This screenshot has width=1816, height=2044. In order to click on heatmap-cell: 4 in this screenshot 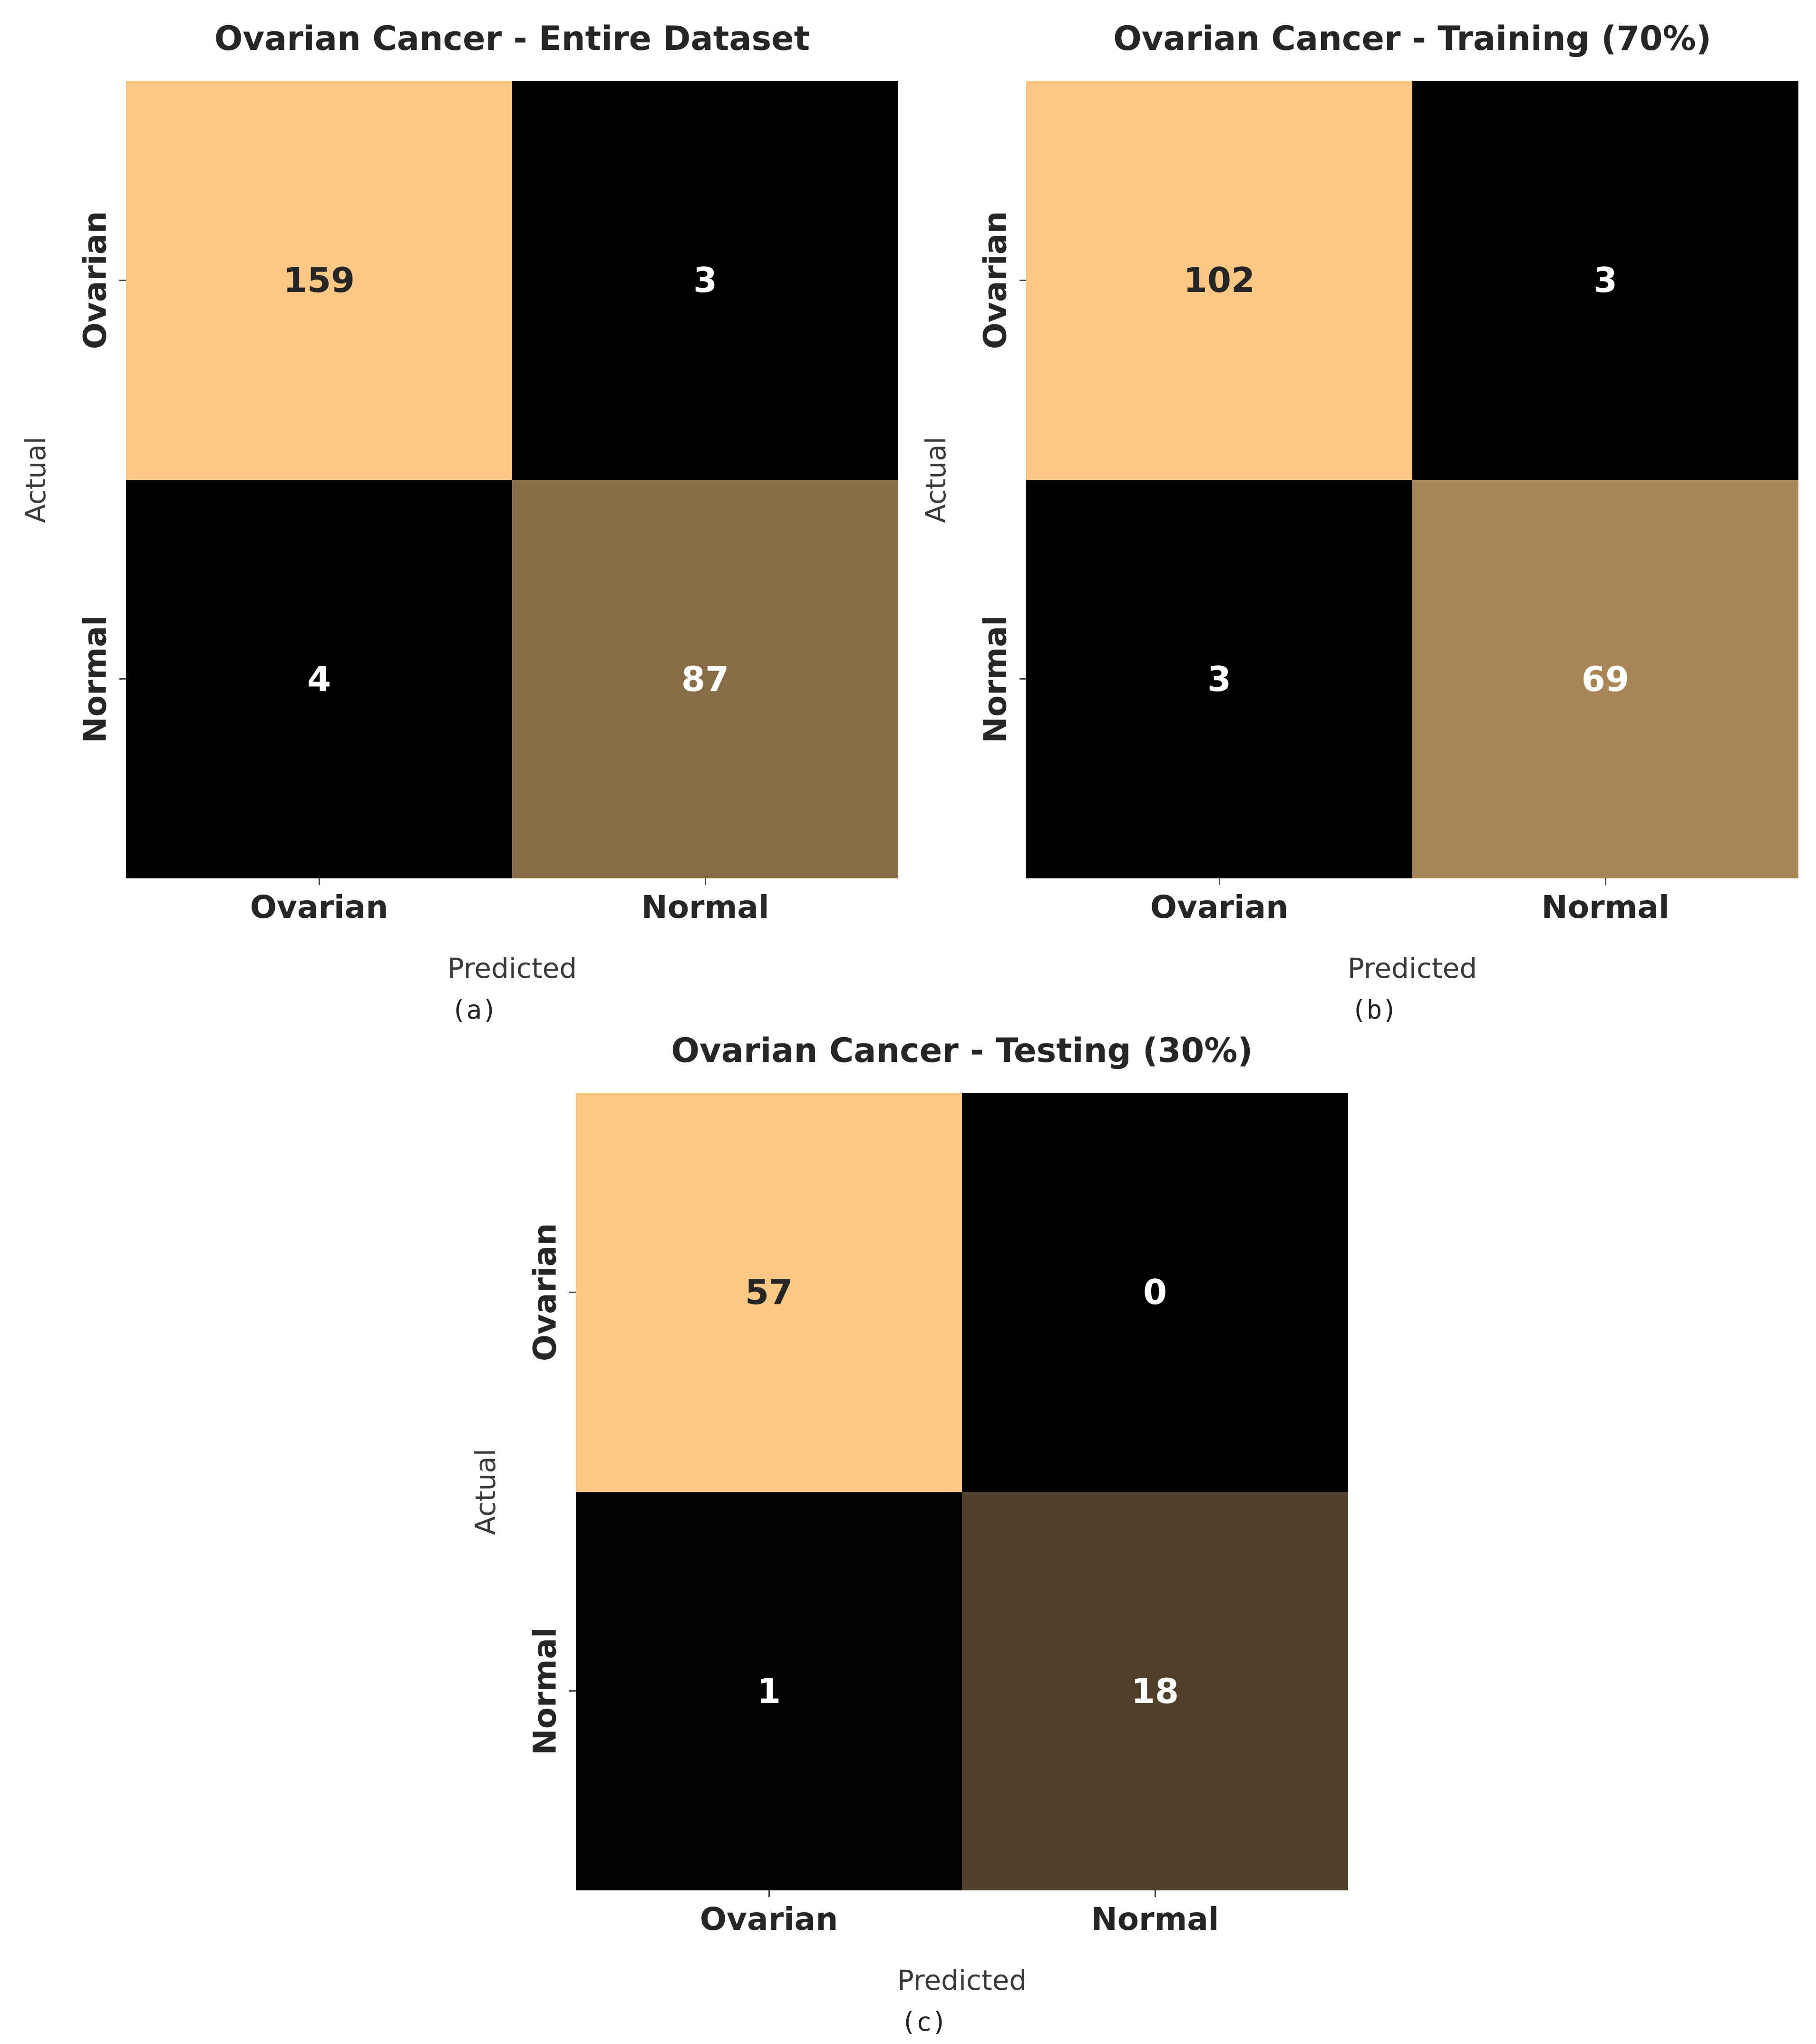, I will do `click(319, 678)`.